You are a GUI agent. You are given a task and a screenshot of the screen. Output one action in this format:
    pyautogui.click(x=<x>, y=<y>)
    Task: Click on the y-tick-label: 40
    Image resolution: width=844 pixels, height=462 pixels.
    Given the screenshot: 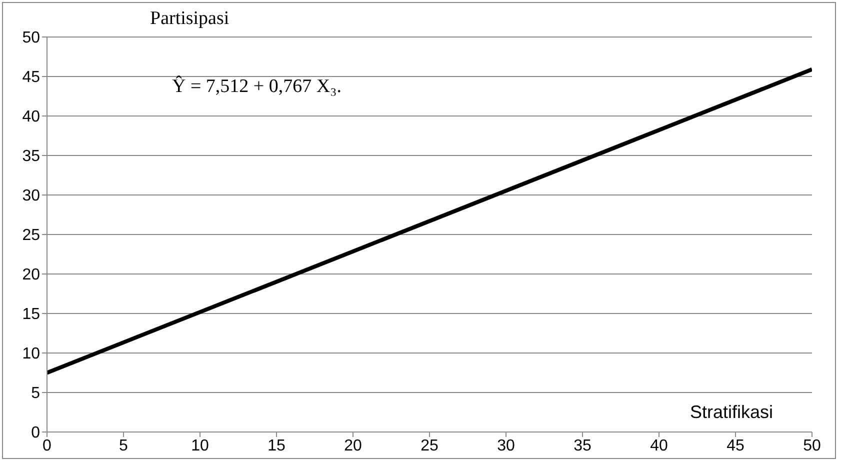 What is the action you would take?
    pyautogui.click(x=31, y=117)
    